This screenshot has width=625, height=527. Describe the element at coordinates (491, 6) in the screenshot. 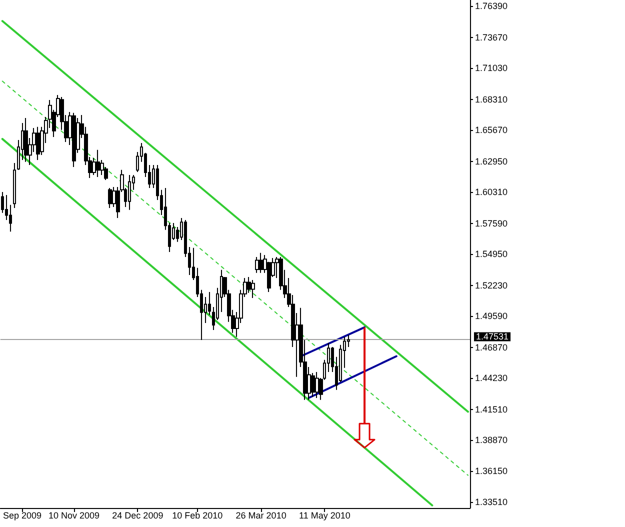

I see `y-tick-label: 1.76390` at that location.